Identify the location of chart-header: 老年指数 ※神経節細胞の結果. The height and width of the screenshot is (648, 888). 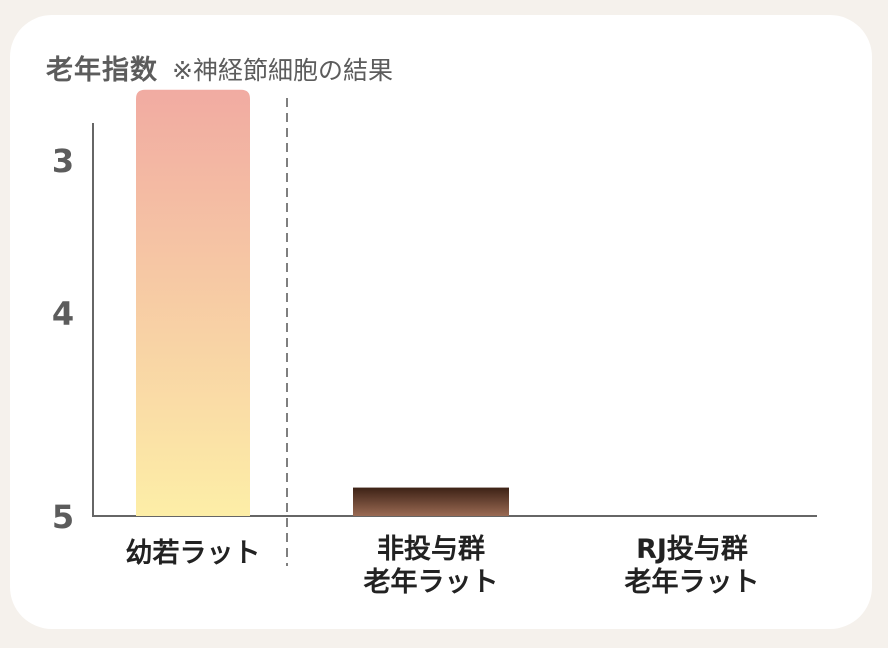
(219, 67).